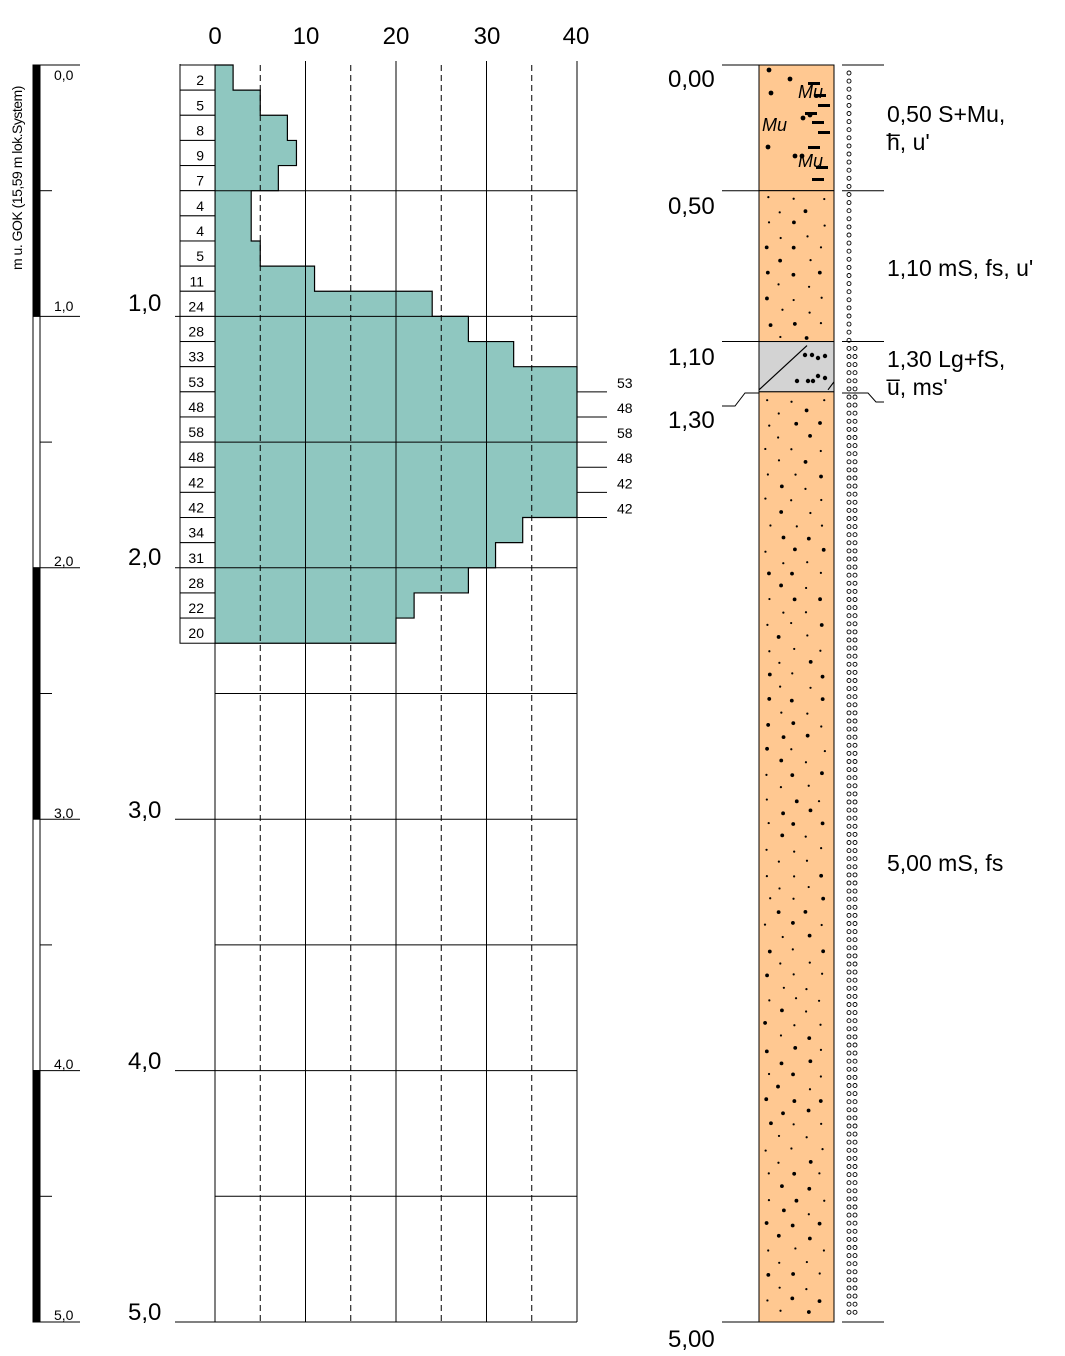  Describe the element at coordinates (822, 167) in the screenshot. I see `organic-dash` at that location.